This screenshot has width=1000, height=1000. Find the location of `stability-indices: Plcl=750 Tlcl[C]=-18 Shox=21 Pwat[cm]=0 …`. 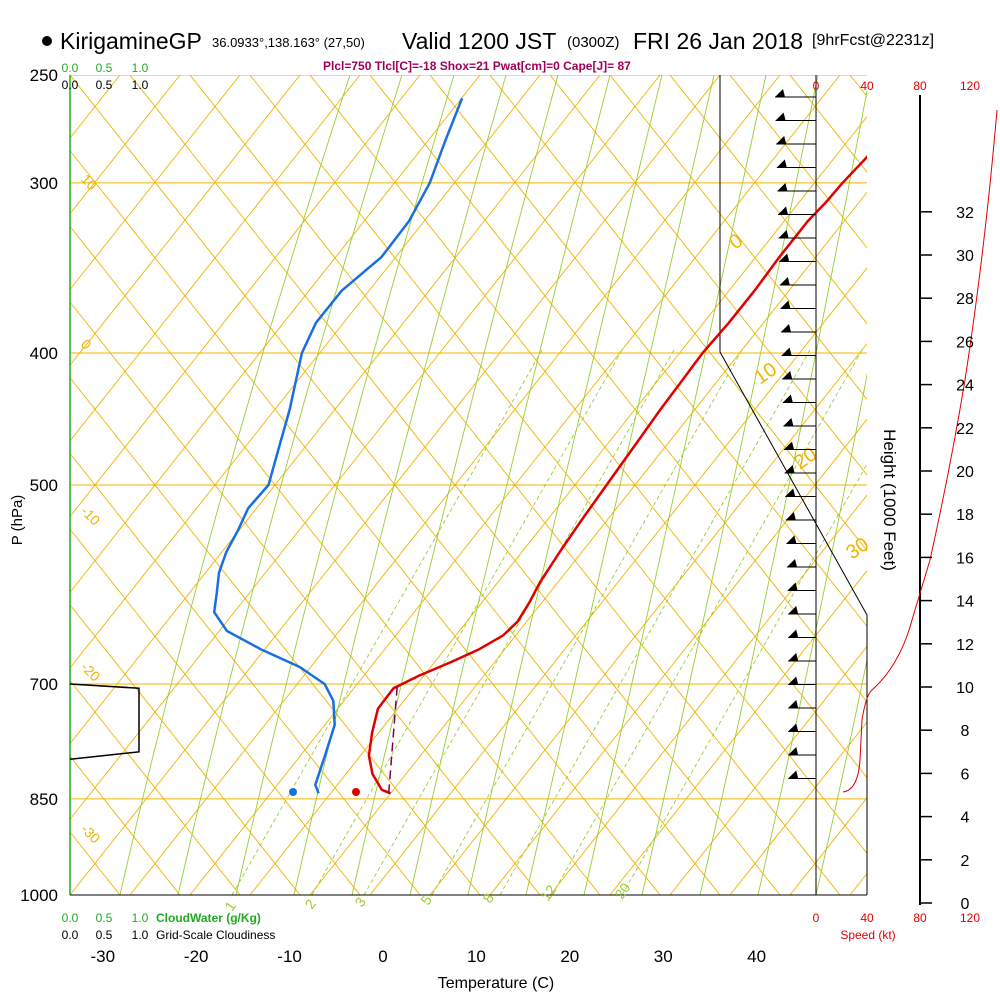

stability-indices: Plcl=750 Tlcl[C]=-18 Shox=21 Pwat[cm]=0 … is located at coordinates (477, 66).